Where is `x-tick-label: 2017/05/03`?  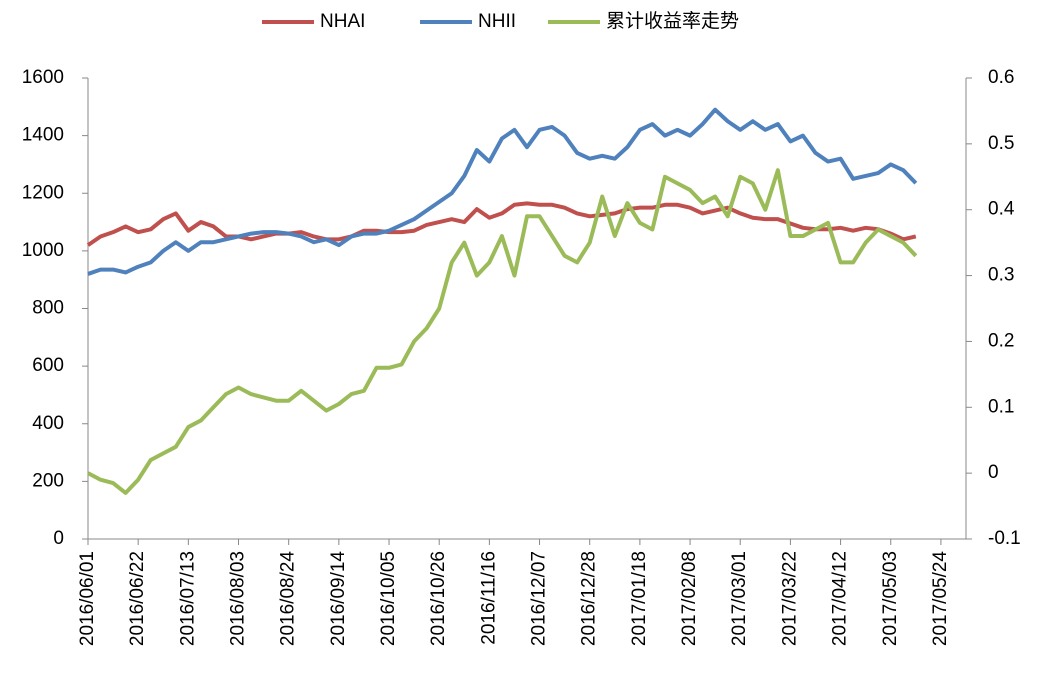
x-tick-label: 2017/05/03 is located at coordinates (890, 598).